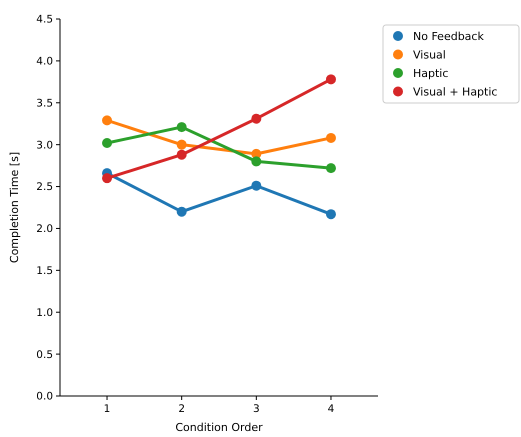 Image resolution: width=521 pixels, height=437 pixels. Describe the element at coordinates (44, 103) in the screenshot. I see `y-tick-label: 3.5` at that location.